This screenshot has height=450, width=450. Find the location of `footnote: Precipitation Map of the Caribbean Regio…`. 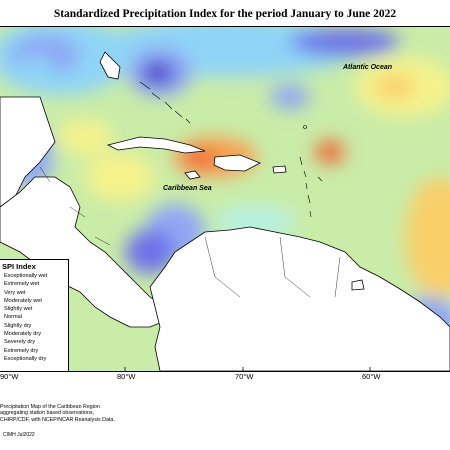

footnote: Precipitation Map of the Caribbean Regio… is located at coordinates (57, 413).